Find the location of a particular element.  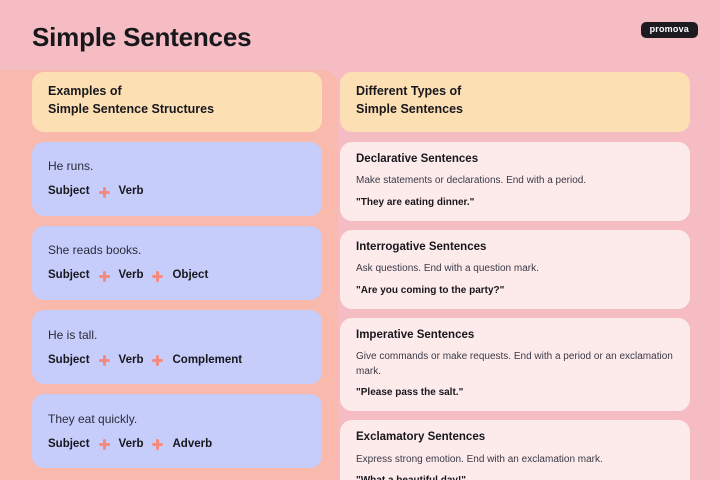

sentence-type-example: "They are eating dinner." is located at coordinates (415, 202).